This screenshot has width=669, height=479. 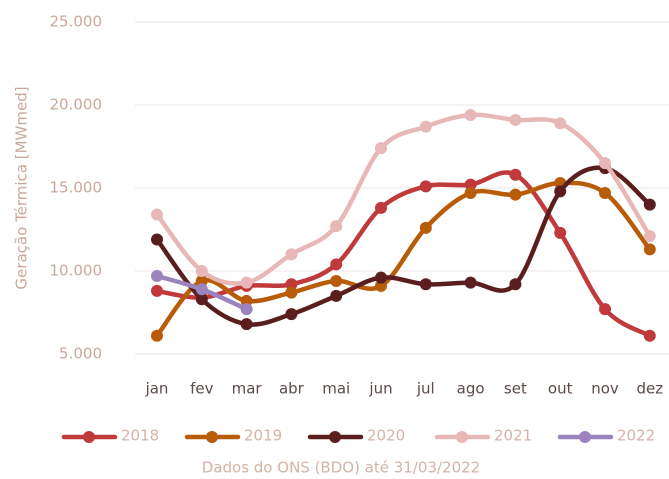 I want to click on legend-label: 2020, so click(x=386, y=436).